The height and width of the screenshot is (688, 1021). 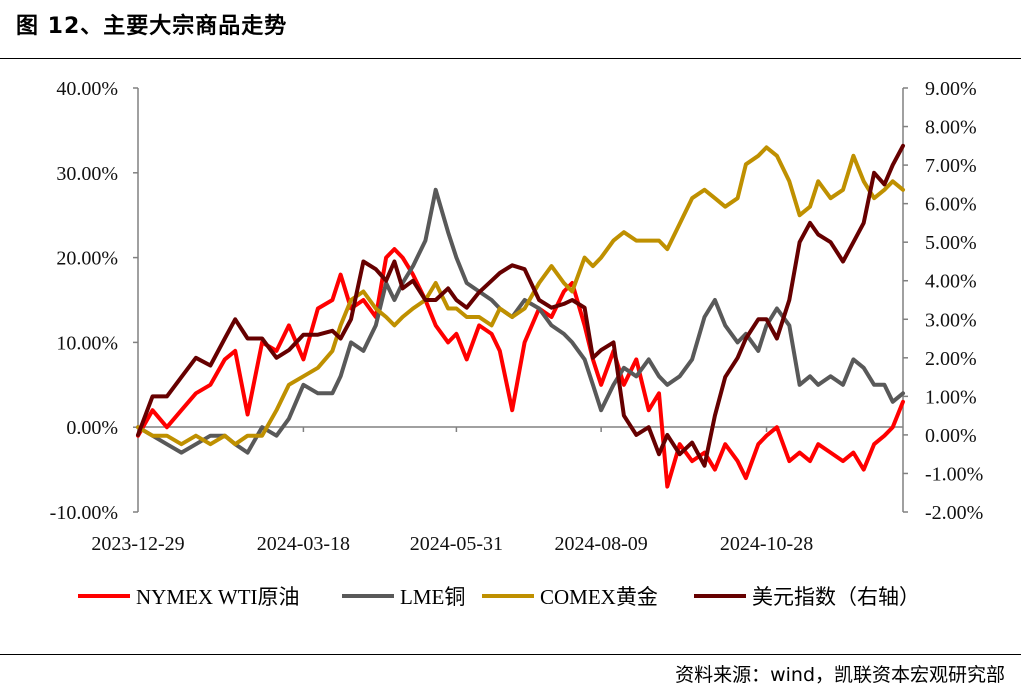 What do you see at coordinates (499, 597) in the screenshot?
I see `chart-legend: NYMEX WTI原油 LME铜 COMEX黄金 美元指数（右轴）` at bounding box center [499, 597].